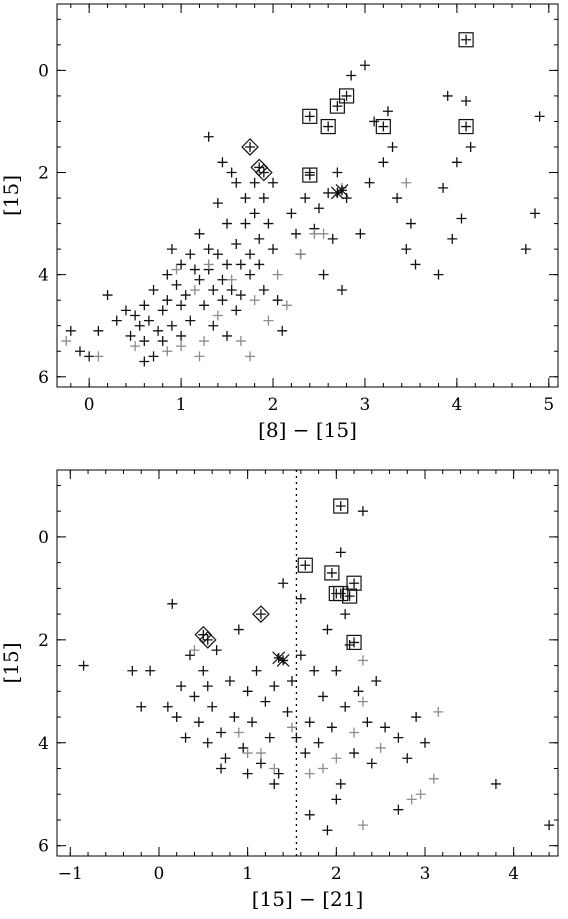 This screenshot has width=568, height=919. I want to click on x-tick-label: 0, so click(89, 405).